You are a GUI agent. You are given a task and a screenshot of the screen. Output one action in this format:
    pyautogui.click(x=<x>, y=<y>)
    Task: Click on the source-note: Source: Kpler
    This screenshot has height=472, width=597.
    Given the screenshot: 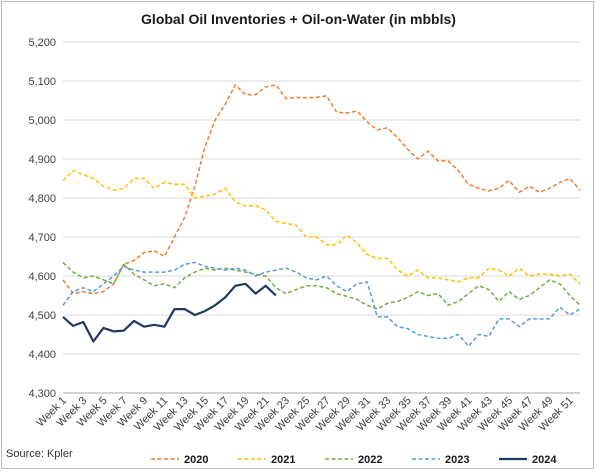 What is the action you would take?
    pyautogui.click(x=39, y=454)
    